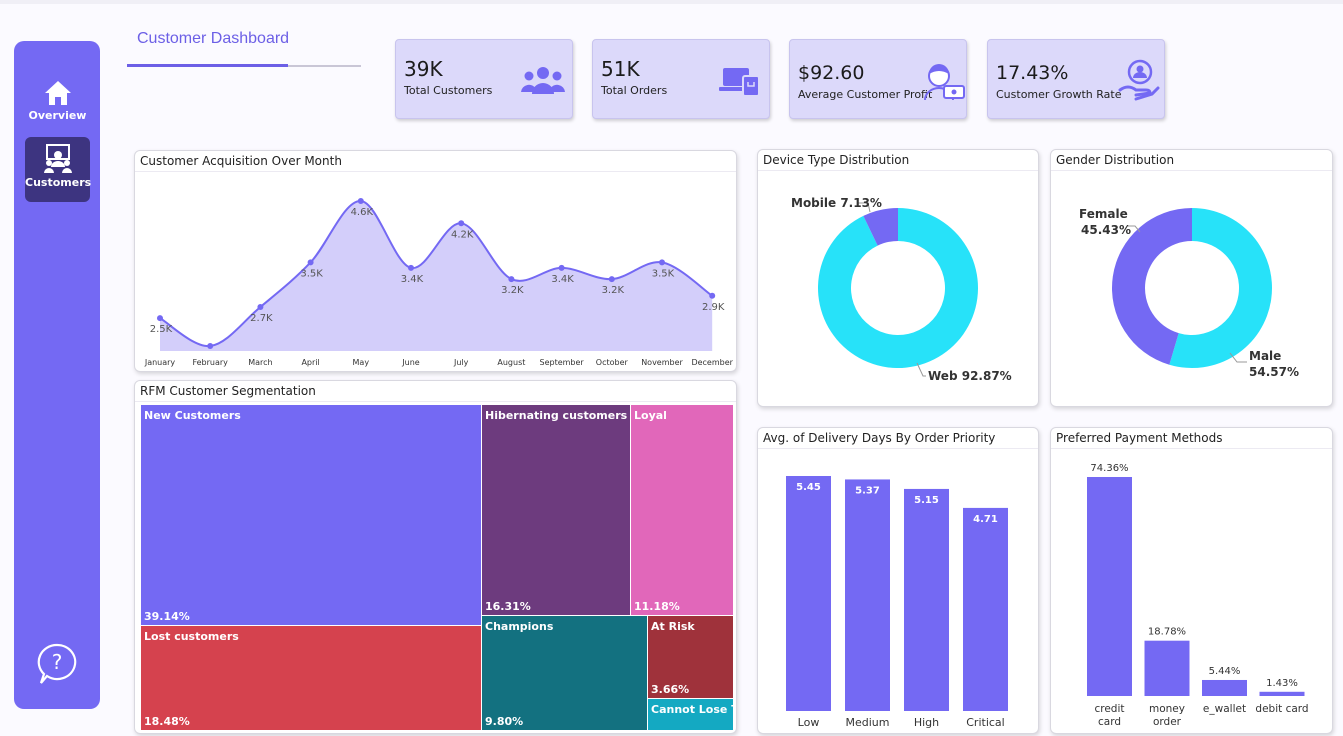  I want to click on nav-customers-label: Customers, so click(58, 182).